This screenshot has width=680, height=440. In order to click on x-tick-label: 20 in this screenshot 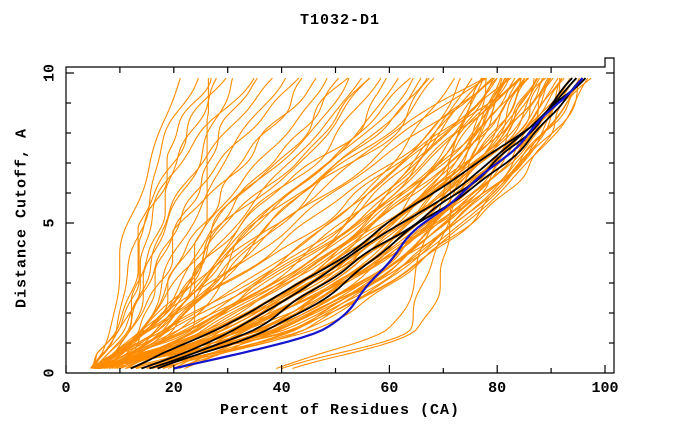, I will do `click(173, 388)`.